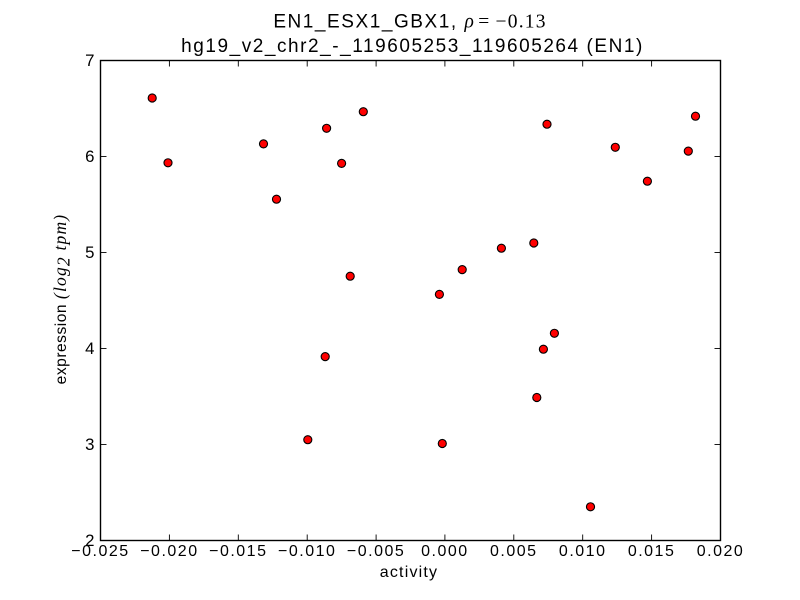 This screenshot has height=600, width=800. I want to click on svg-text: expression (log2 tpm), so click(62, 299).